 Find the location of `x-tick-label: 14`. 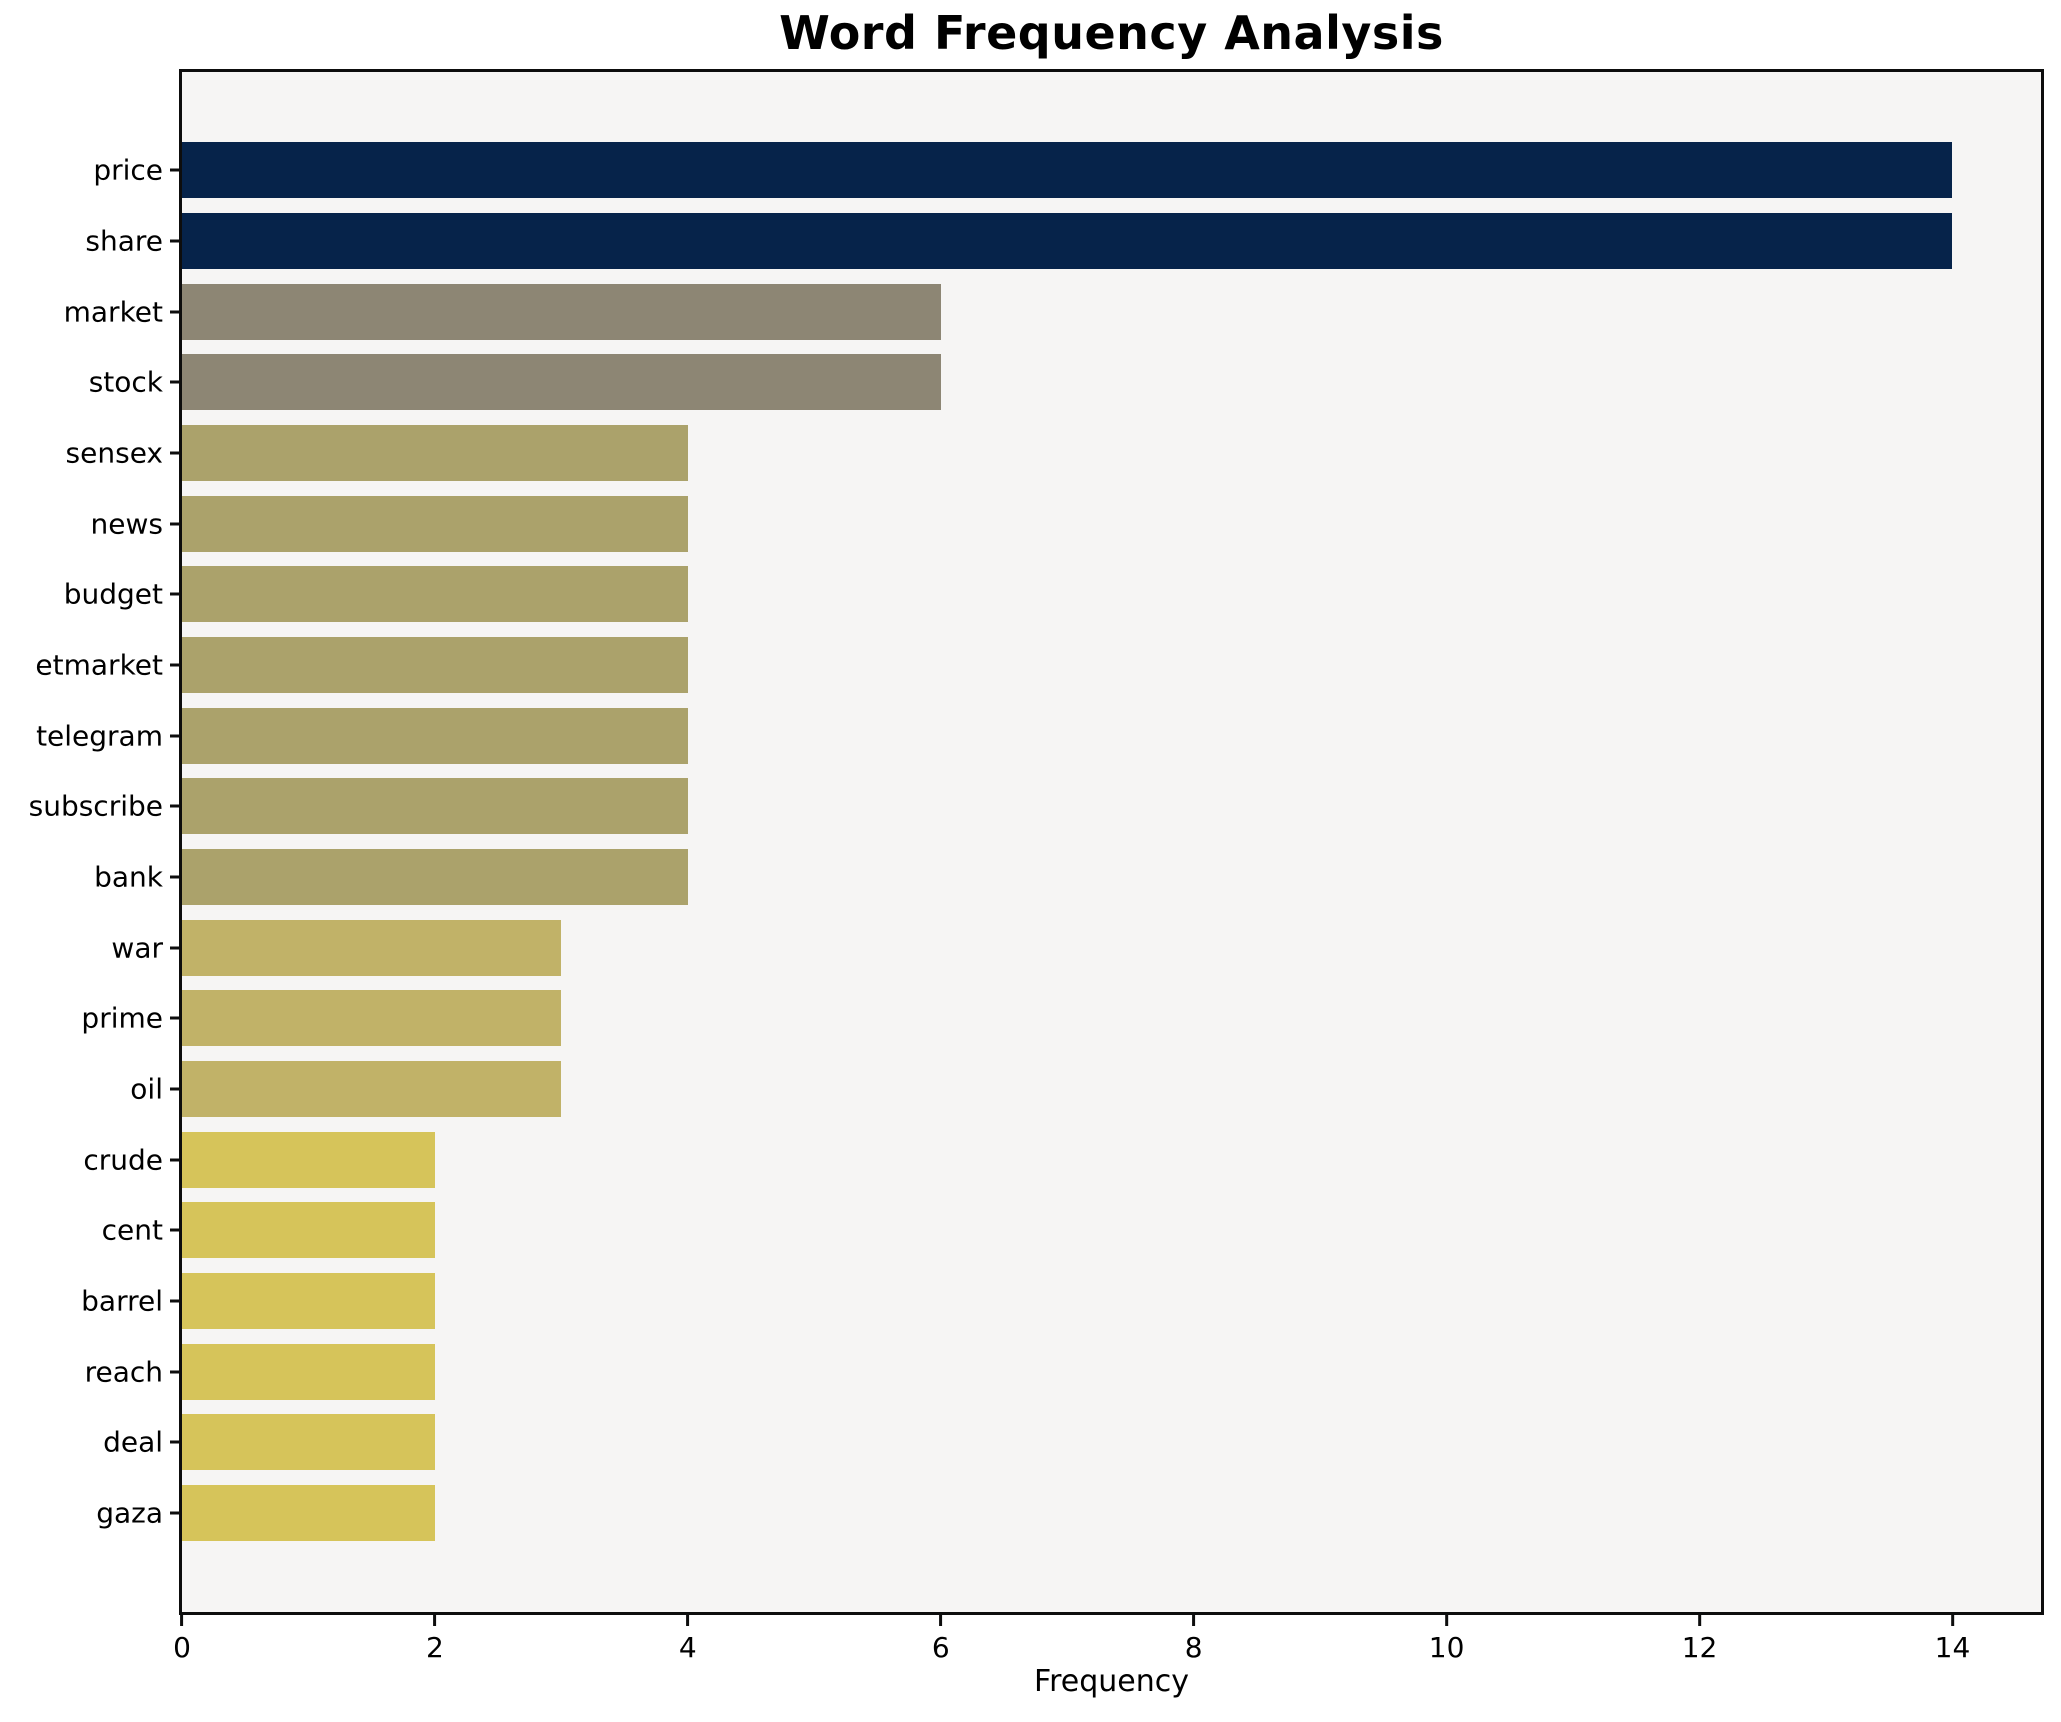

x-tick-label: 14 is located at coordinates (1952, 1647).